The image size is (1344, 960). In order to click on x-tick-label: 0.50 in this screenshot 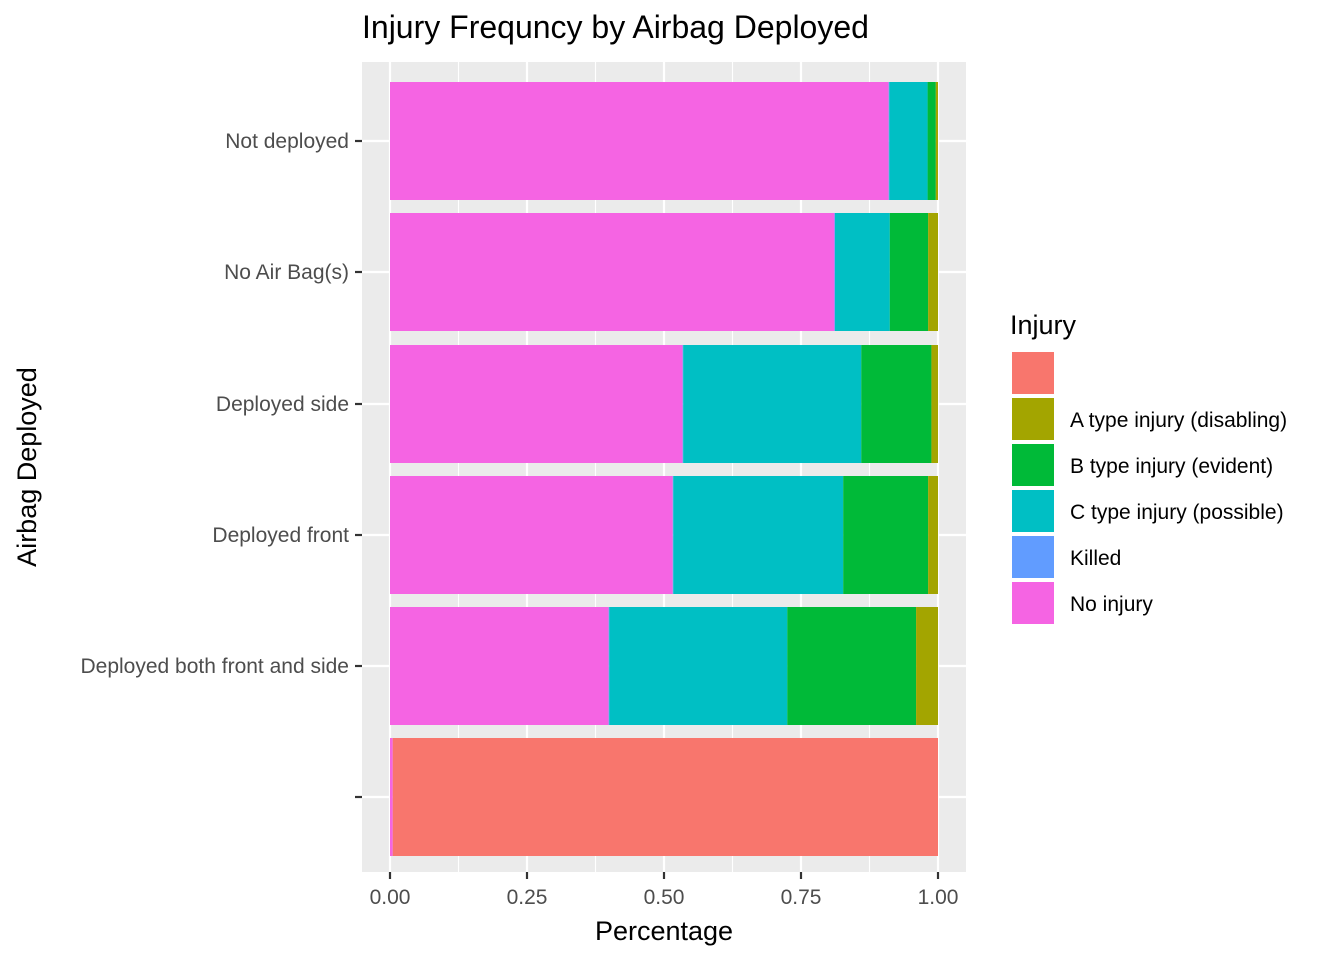, I will do `click(664, 897)`.